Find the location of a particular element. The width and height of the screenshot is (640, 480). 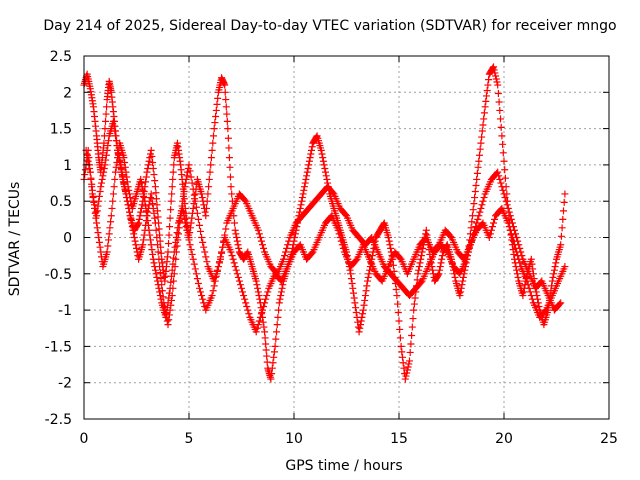

x-axis-label: GPS time / hours is located at coordinates (343, 466).